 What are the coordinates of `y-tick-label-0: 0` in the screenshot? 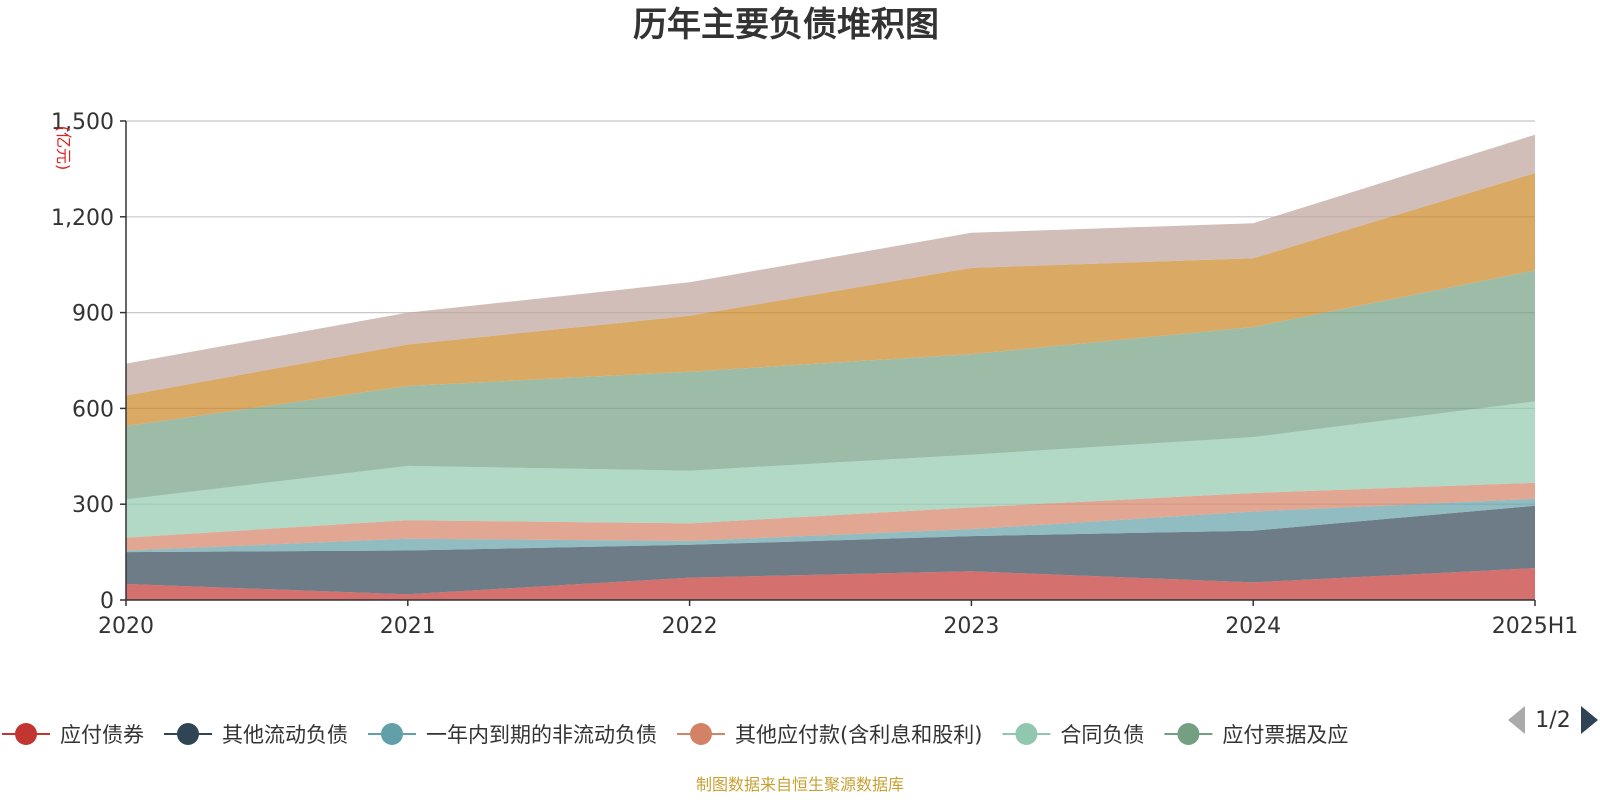 It's located at (107, 601).